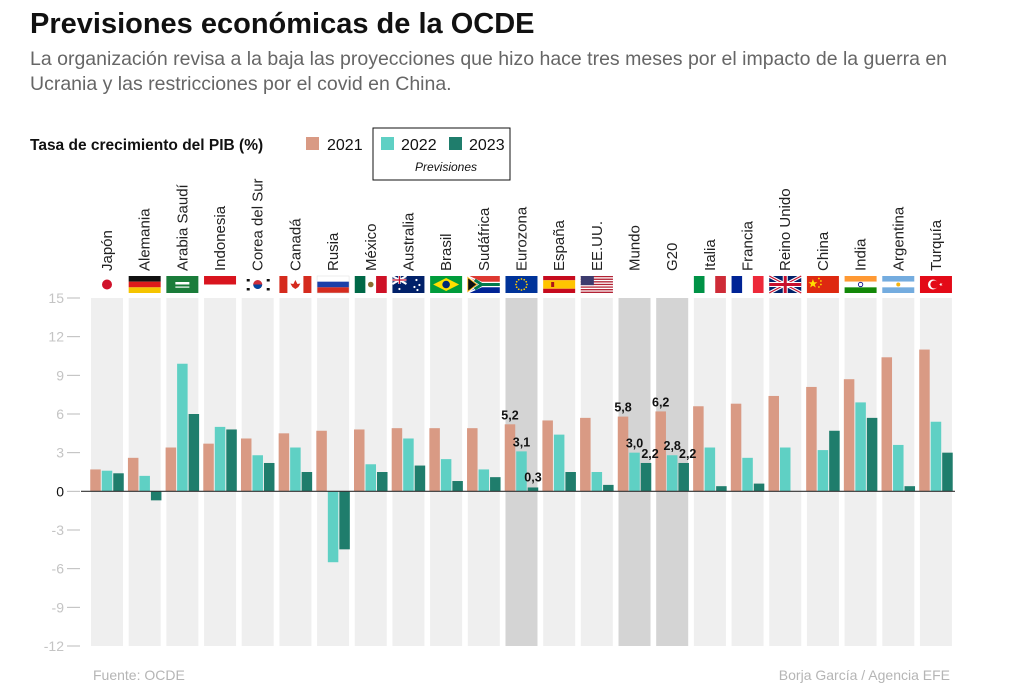  Describe the element at coordinates (345, 145) in the screenshot. I see `legend-label-2021: 2021` at that location.